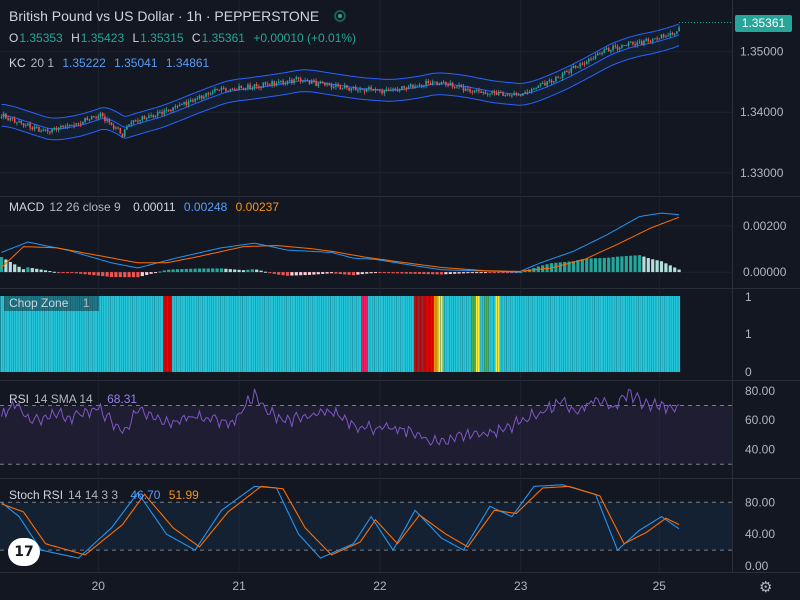 Image resolution: width=800 pixels, height=600 pixels. What do you see at coordinates (760, 502) in the screenshot?
I see `stoch-tick-label: 80.00` at bounding box center [760, 502].